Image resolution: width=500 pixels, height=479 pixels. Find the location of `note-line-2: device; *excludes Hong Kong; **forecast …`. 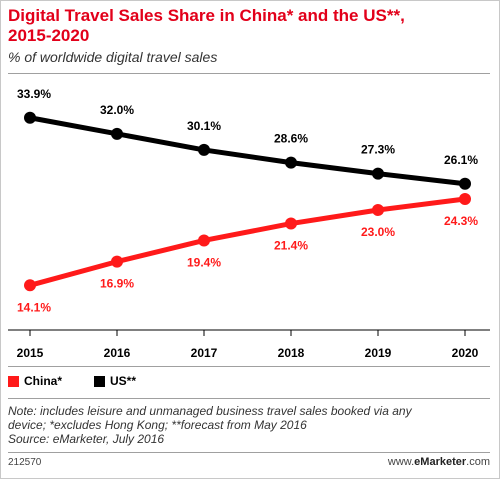

note-line-2: device; *excludes Hong Kong; **forecast … is located at coordinates (157, 425).